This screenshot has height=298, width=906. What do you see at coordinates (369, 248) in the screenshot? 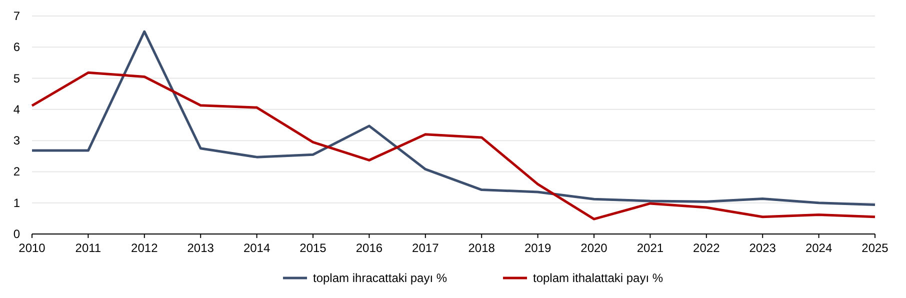
I see `x-tick-label: 2016` at bounding box center [369, 248].